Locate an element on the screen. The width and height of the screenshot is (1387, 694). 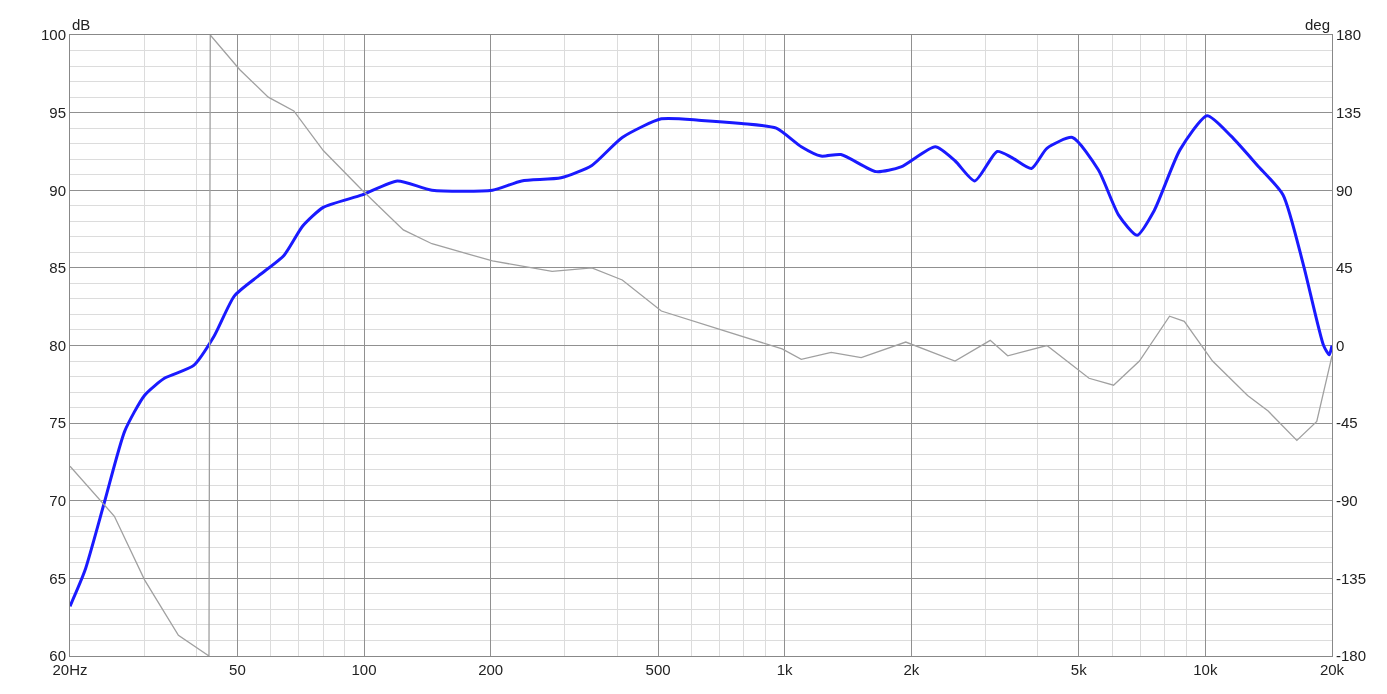
y2-tick-label: 0 is located at coordinates (1340, 345).